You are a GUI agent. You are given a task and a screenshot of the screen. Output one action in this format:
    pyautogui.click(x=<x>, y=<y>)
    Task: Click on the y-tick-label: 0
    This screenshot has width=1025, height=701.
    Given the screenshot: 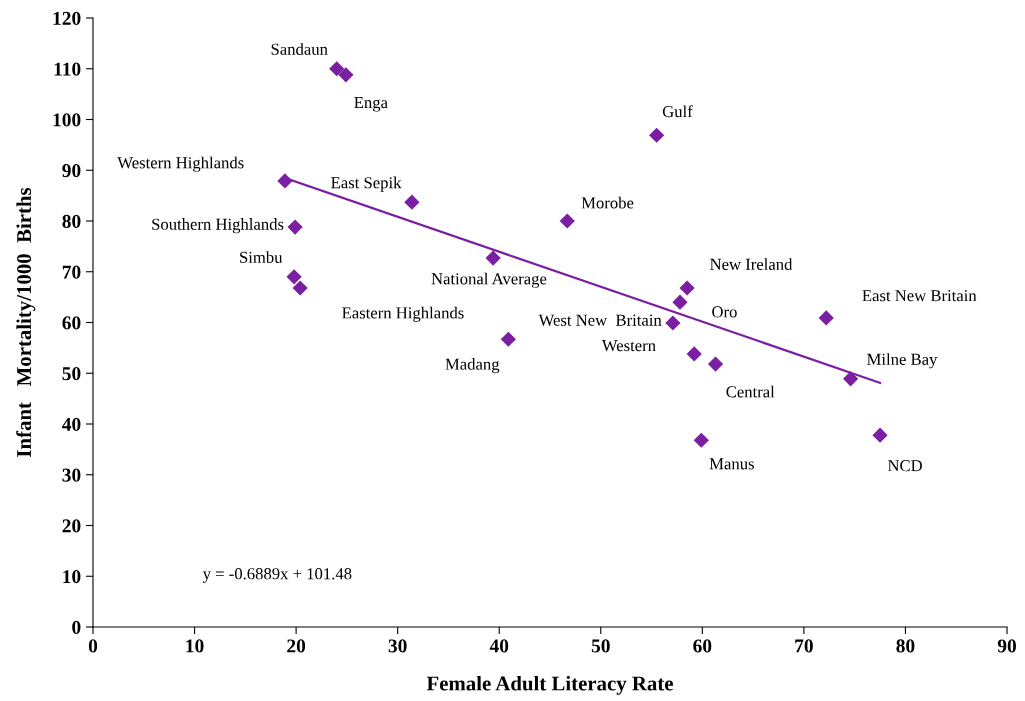 What is the action you would take?
    pyautogui.click(x=76, y=627)
    